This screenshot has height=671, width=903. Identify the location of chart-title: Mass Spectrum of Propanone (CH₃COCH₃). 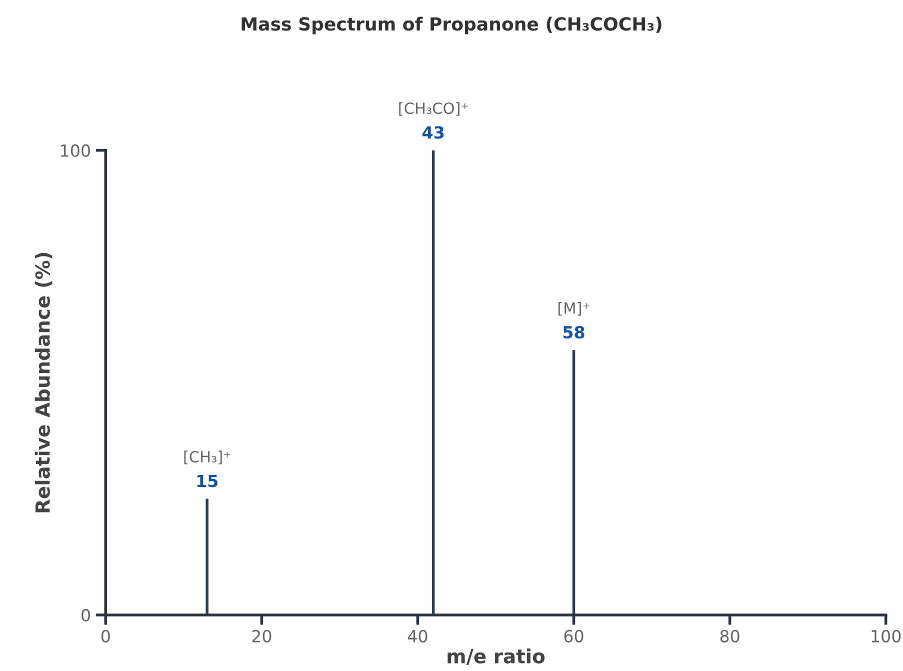
(452, 25).